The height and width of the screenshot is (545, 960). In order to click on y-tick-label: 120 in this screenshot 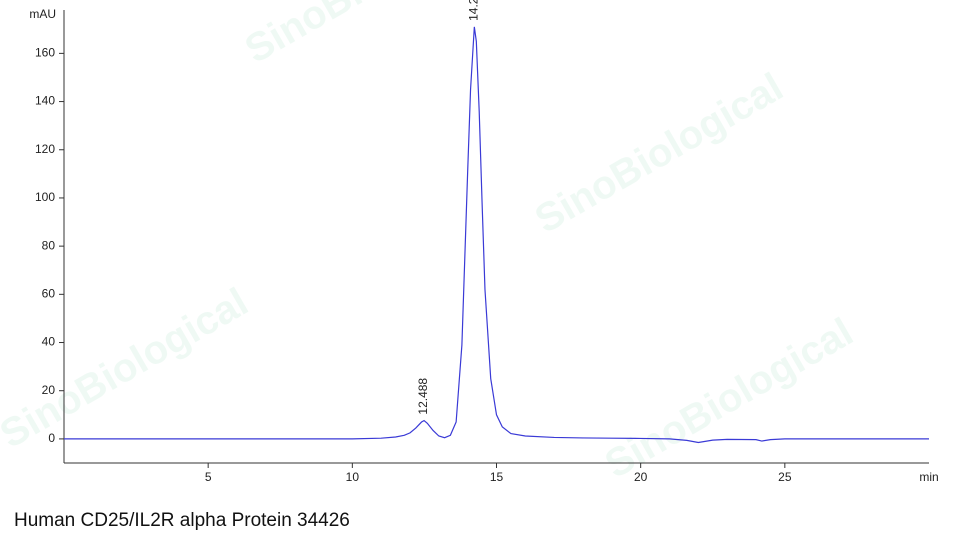, I will do `click(45, 149)`.